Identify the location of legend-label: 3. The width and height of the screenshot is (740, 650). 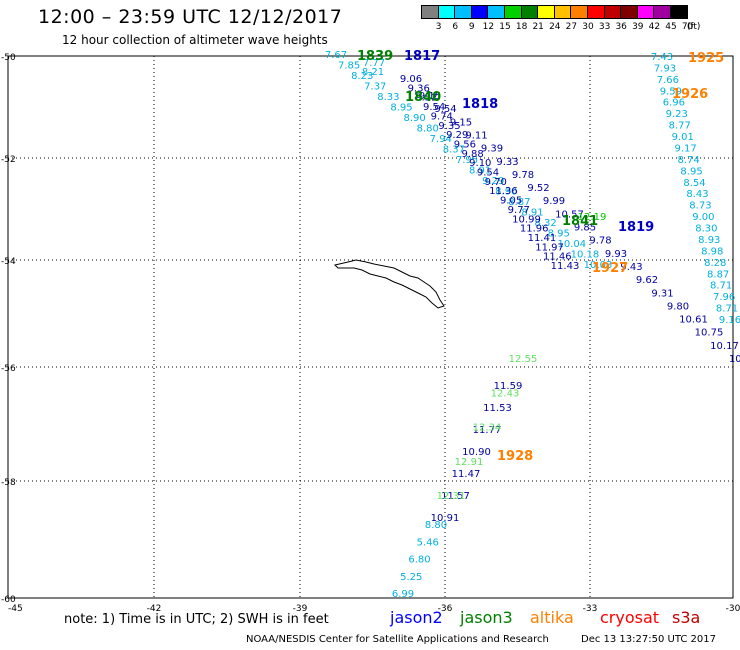
(438, 27).